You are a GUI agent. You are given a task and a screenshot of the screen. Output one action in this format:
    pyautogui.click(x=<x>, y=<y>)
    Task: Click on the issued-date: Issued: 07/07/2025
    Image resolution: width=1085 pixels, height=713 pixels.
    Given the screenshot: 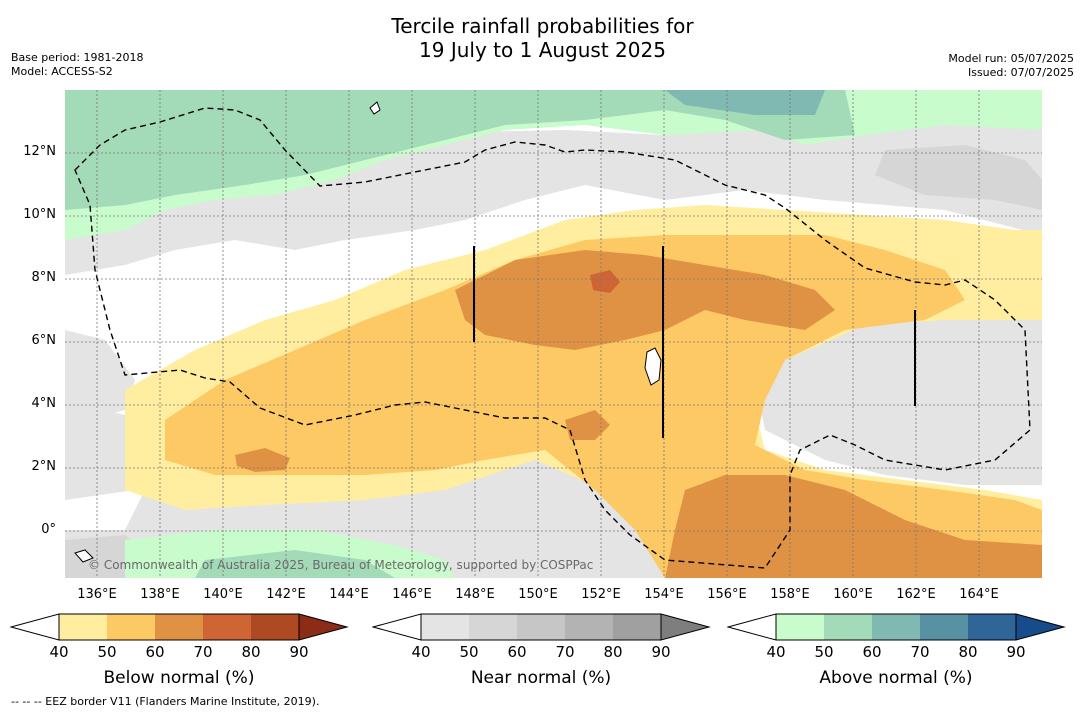 What is the action you would take?
    pyautogui.click(x=1020, y=72)
    